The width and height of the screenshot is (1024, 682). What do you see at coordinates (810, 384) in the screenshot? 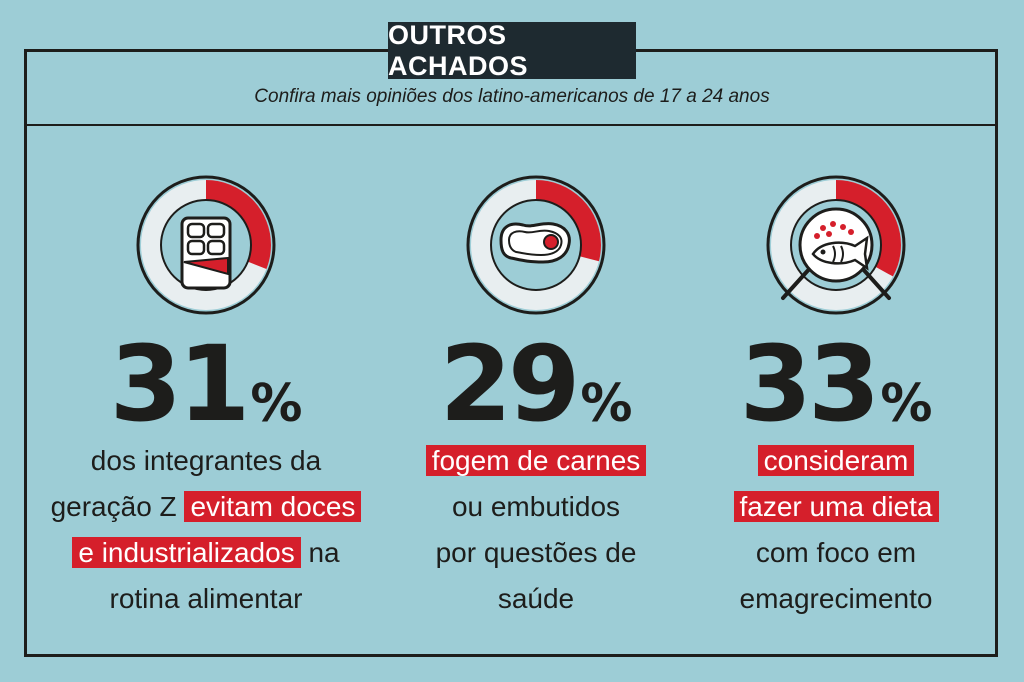
I see `stat-number: 33` at bounding box center [810, 384].